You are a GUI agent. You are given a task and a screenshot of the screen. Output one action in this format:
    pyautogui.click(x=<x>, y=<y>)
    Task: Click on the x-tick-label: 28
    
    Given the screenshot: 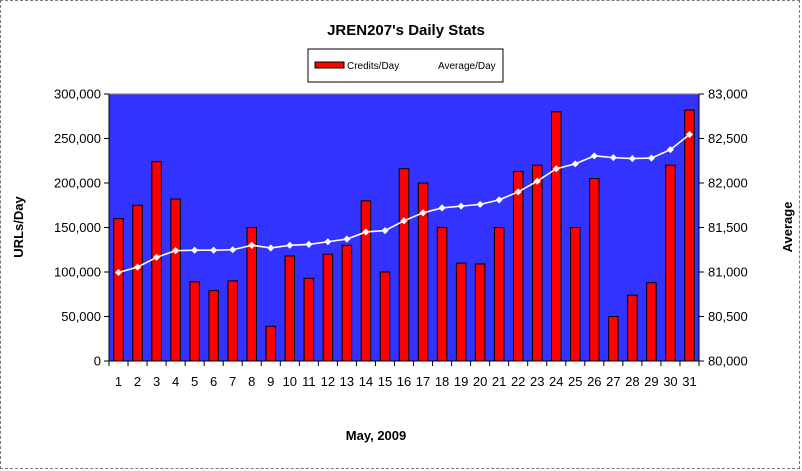 What is the action you would take?
    pyautogui.click(x=632, y=381)
    